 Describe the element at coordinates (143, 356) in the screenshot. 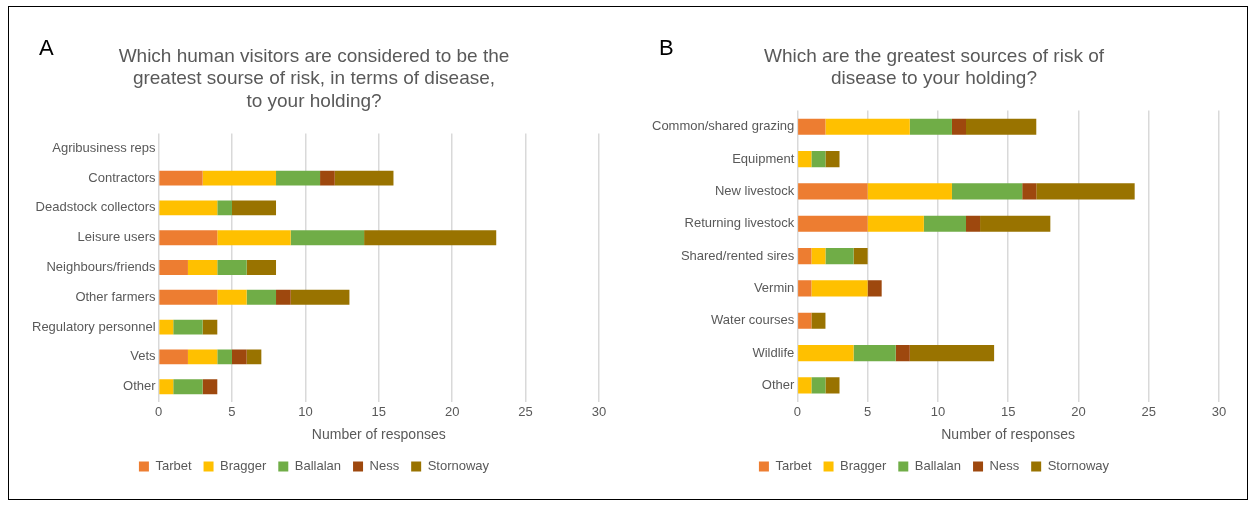

I see `y-tick-label: Vets` at that location.